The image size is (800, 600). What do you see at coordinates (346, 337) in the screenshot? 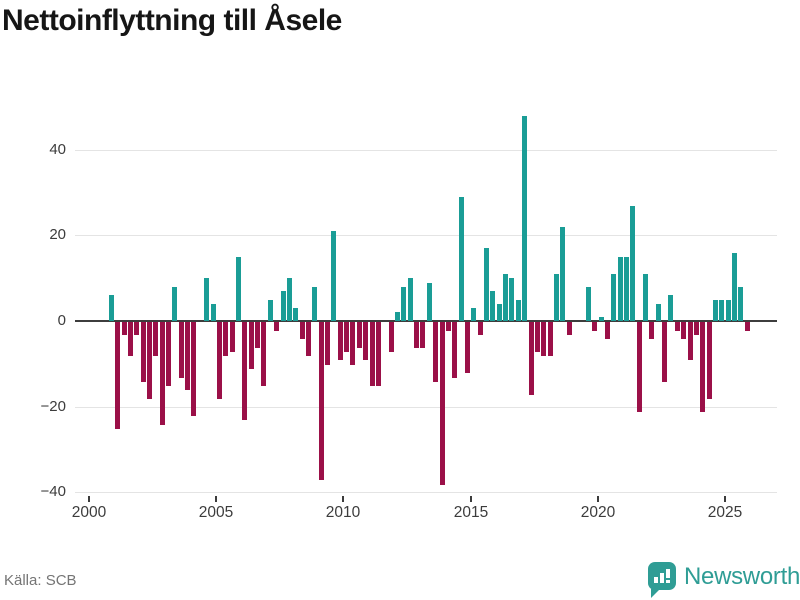
I see `bar-2010-Q1` at bounding box center [346, 337].